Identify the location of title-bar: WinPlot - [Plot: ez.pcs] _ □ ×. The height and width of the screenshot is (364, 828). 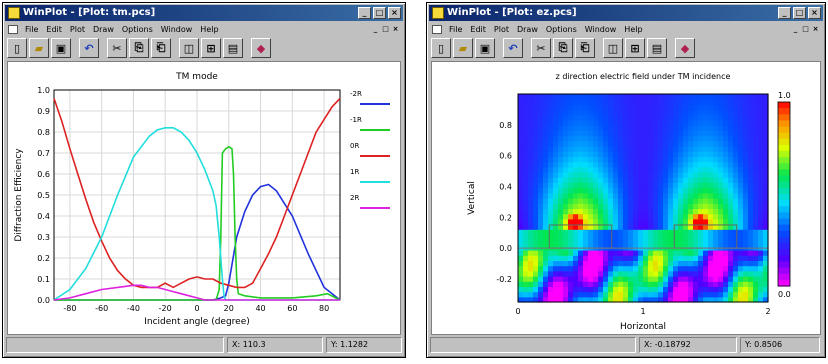
(626, 13).